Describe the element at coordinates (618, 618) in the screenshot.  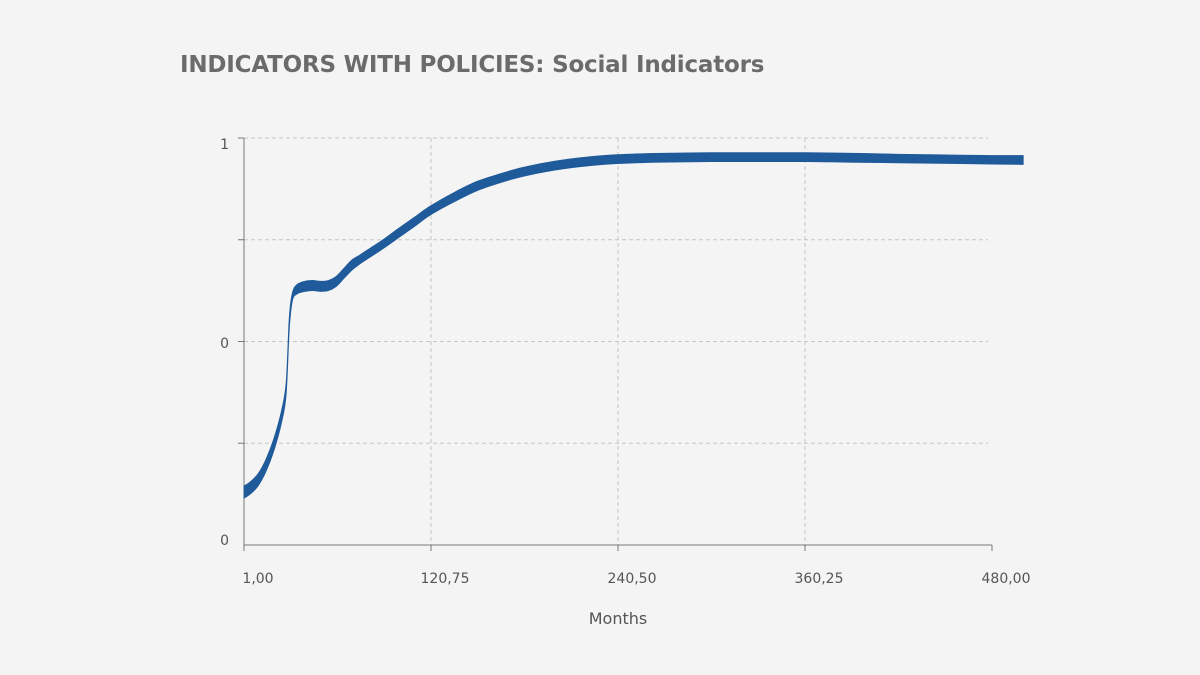
I see `x-axis-title: Months` at that location.